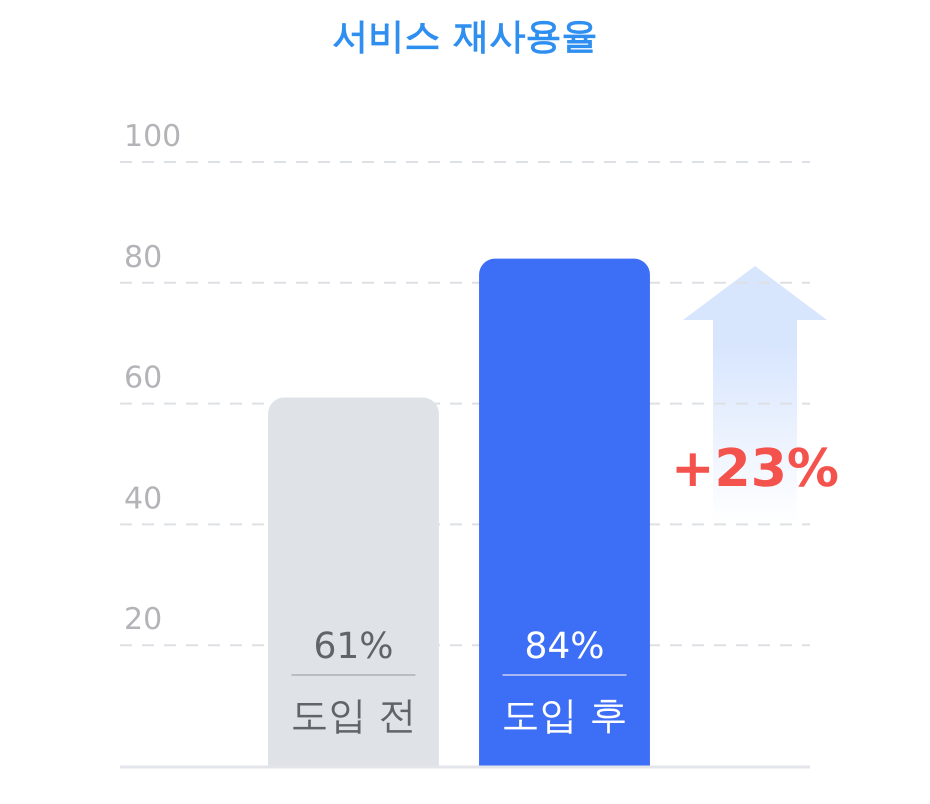 This screenshot has width=930, height=804. I want to click on y-tick-label: 80, so click(143, 257).